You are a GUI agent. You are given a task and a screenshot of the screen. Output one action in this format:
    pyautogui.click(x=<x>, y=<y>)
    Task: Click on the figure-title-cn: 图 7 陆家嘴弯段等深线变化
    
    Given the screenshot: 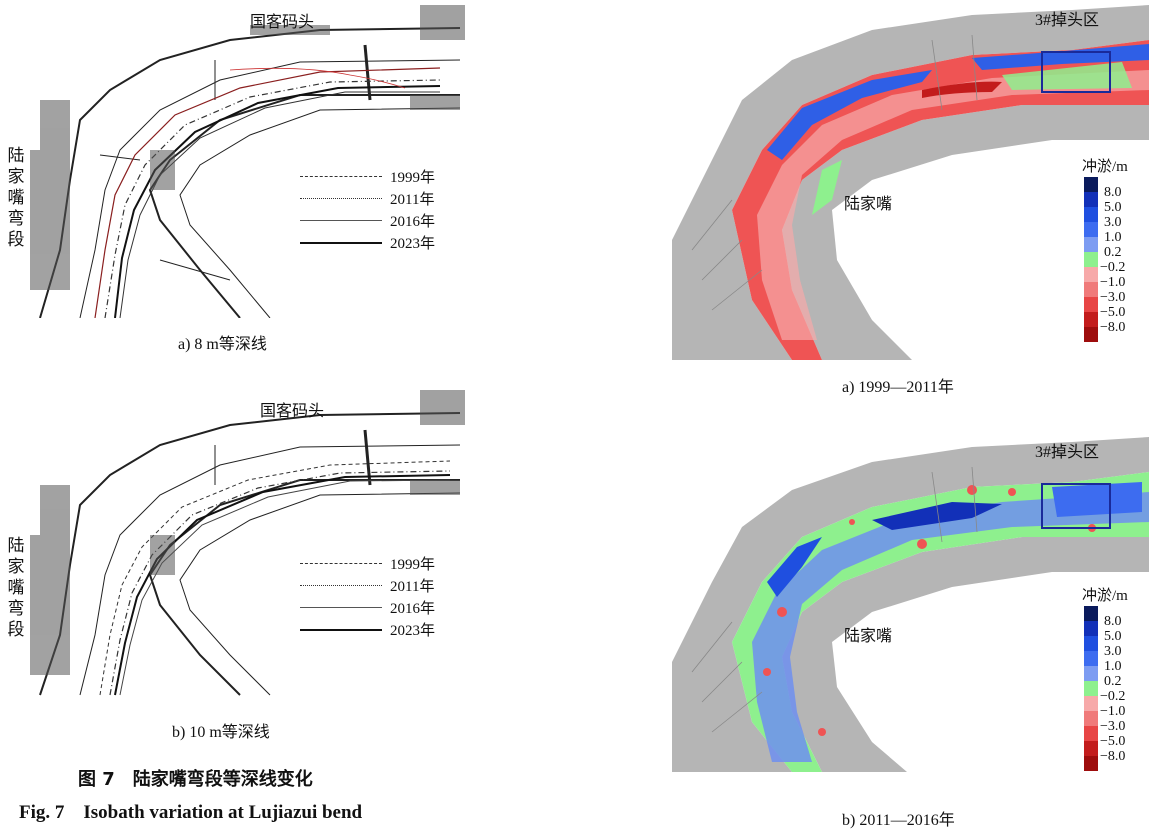 What is the action you would take?
    pyautogui.click(x=195, y=779)
    